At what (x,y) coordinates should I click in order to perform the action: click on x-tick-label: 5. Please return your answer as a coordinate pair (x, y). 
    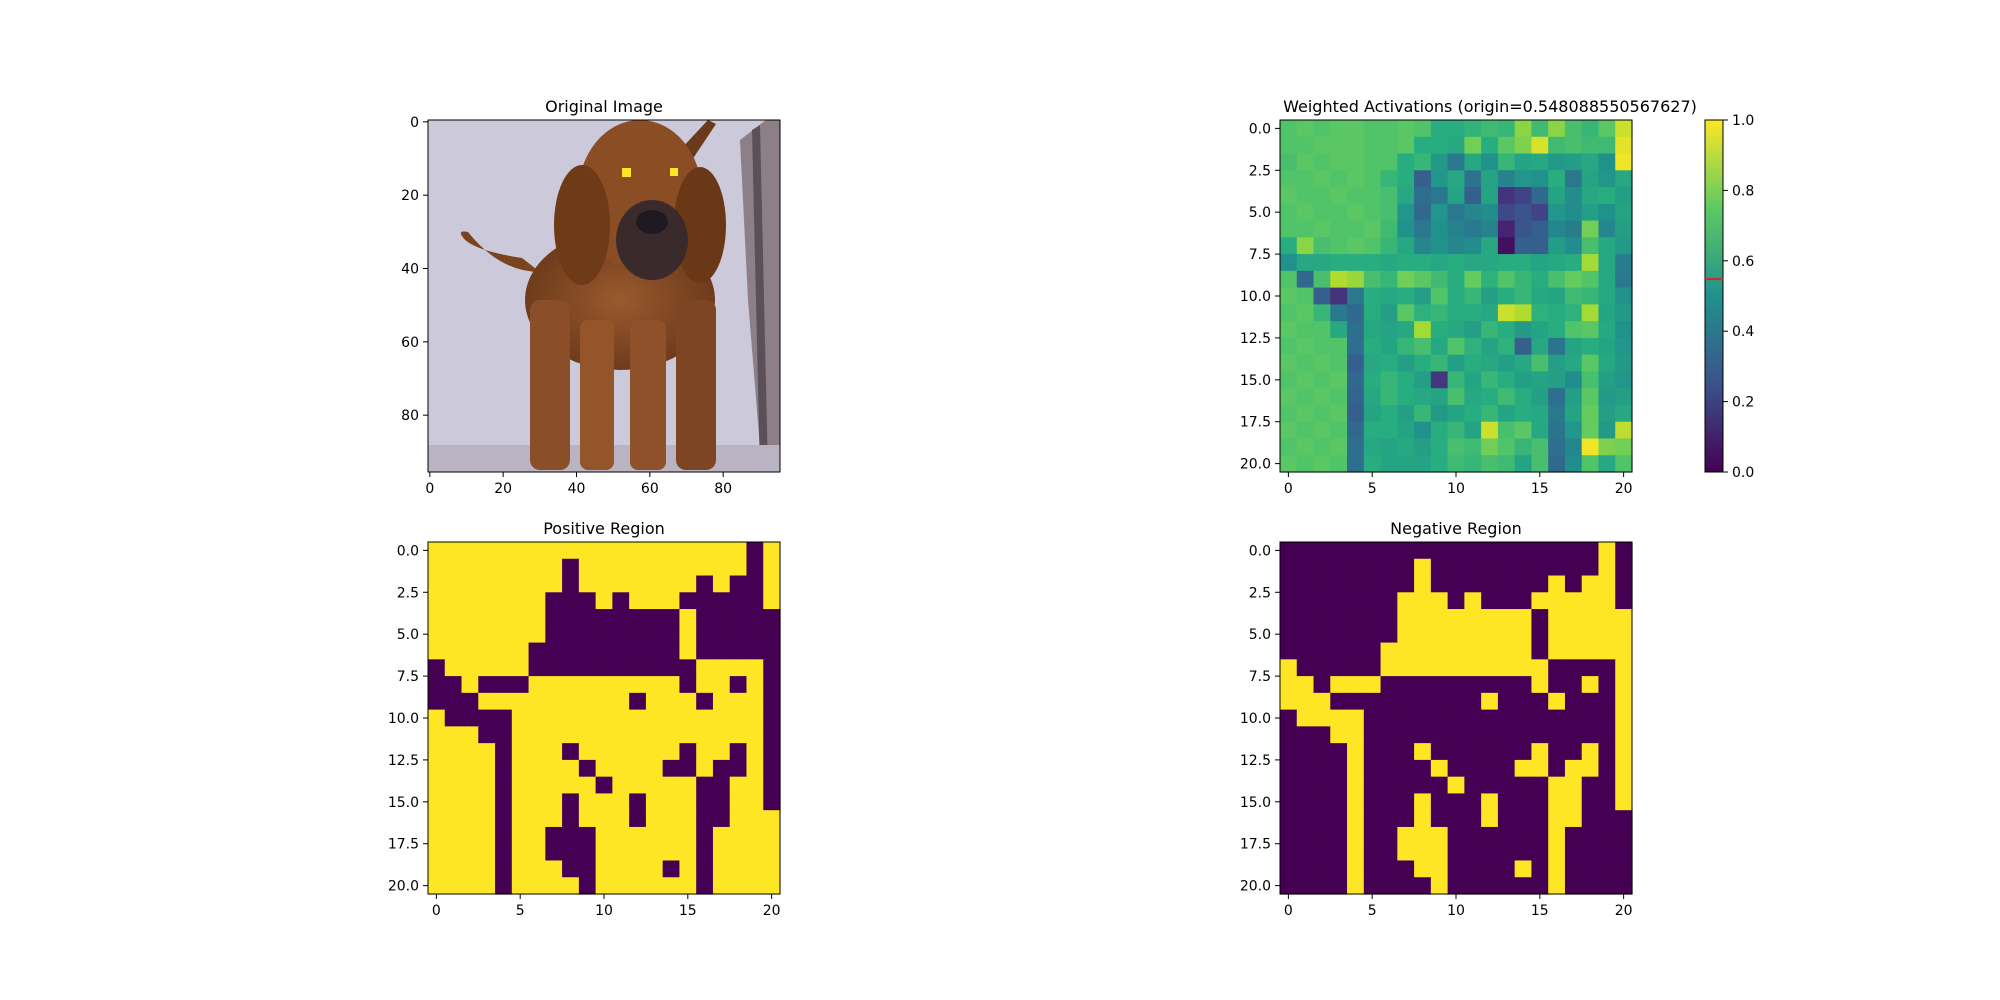
    Looking at the image, I should click on (520, 911).